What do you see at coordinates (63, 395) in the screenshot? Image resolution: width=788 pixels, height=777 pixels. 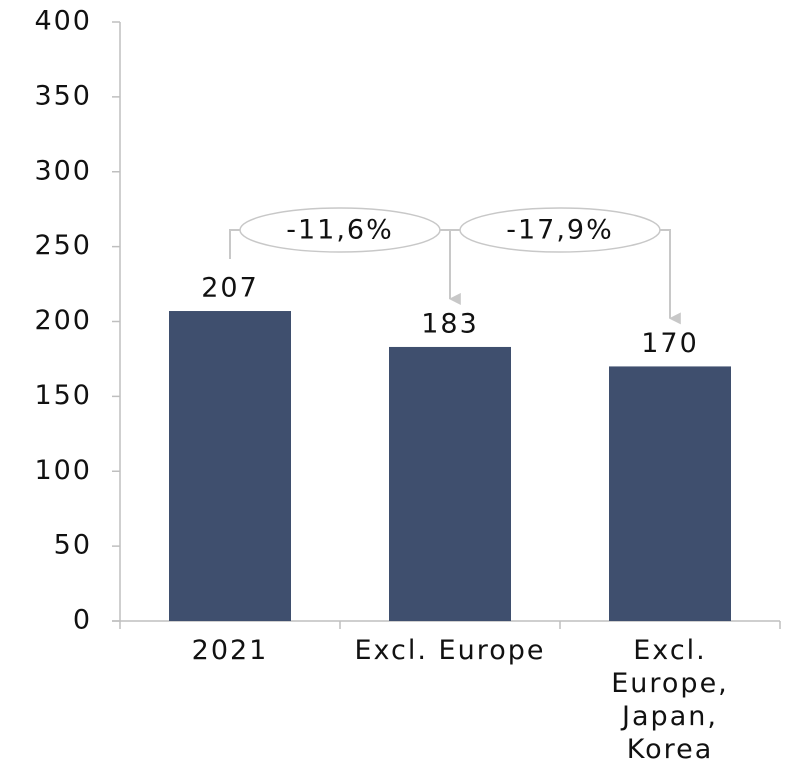 I see `y-tick-label: 150` at bounding box center [63, 395].